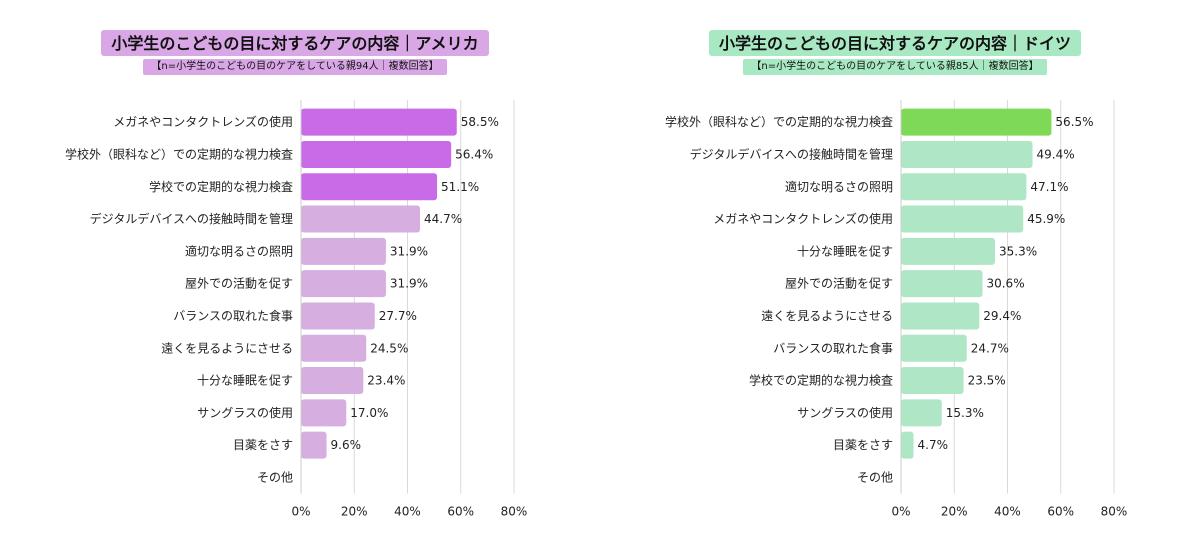 The width and height of the screenshot is (1200, 546). Describe the element at coordinates (460, 512) in the screenshot. I see `us-tick-label: 60%` at that location.